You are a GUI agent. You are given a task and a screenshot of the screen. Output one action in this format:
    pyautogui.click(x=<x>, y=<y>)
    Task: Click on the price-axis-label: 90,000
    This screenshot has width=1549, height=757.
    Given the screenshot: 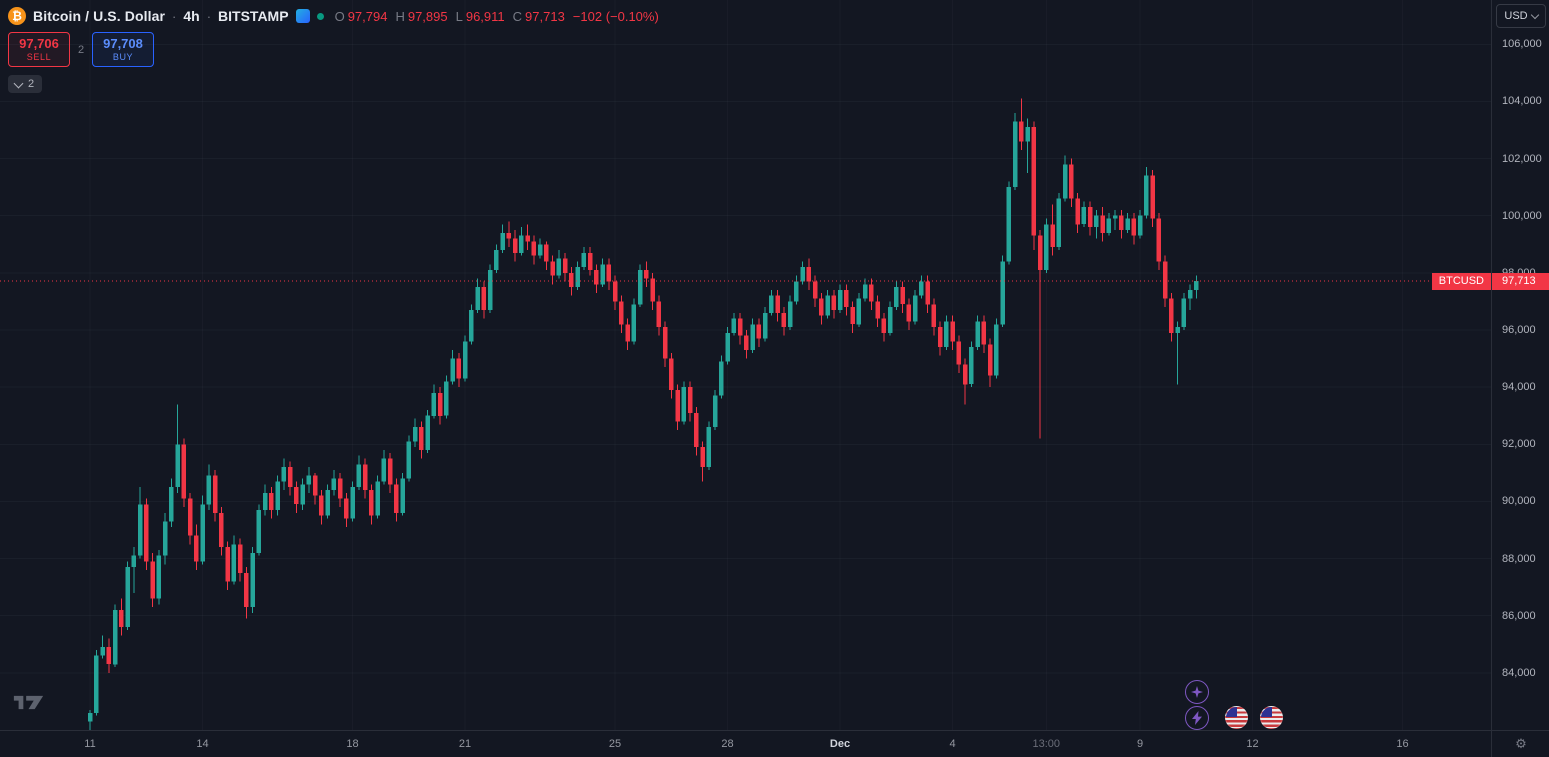 What is the action you would take?
    pyautogui.click(x=1519, y=501)
    